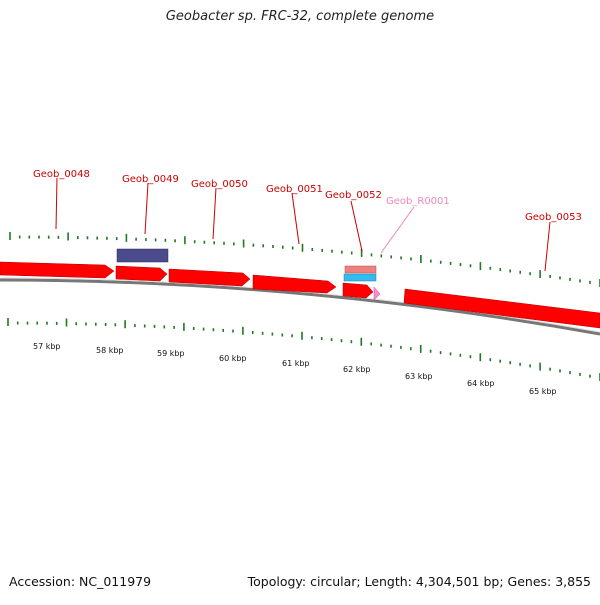  I want to click on scale-label: 63 kbp, so click(419, 376).